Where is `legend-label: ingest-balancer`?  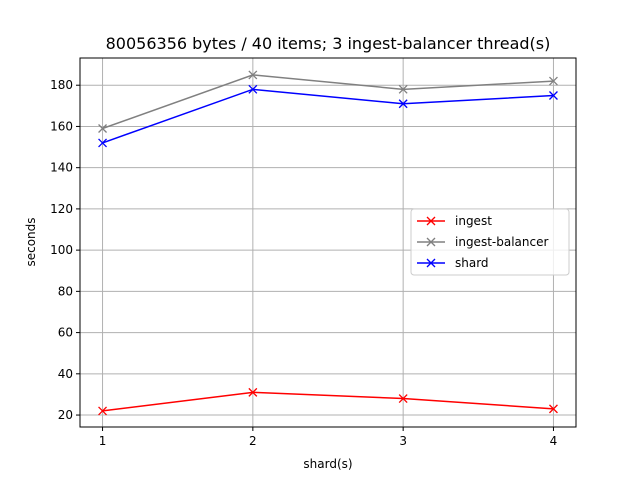 legend-label: ingest-balancer is located at coordinates (501, 242).